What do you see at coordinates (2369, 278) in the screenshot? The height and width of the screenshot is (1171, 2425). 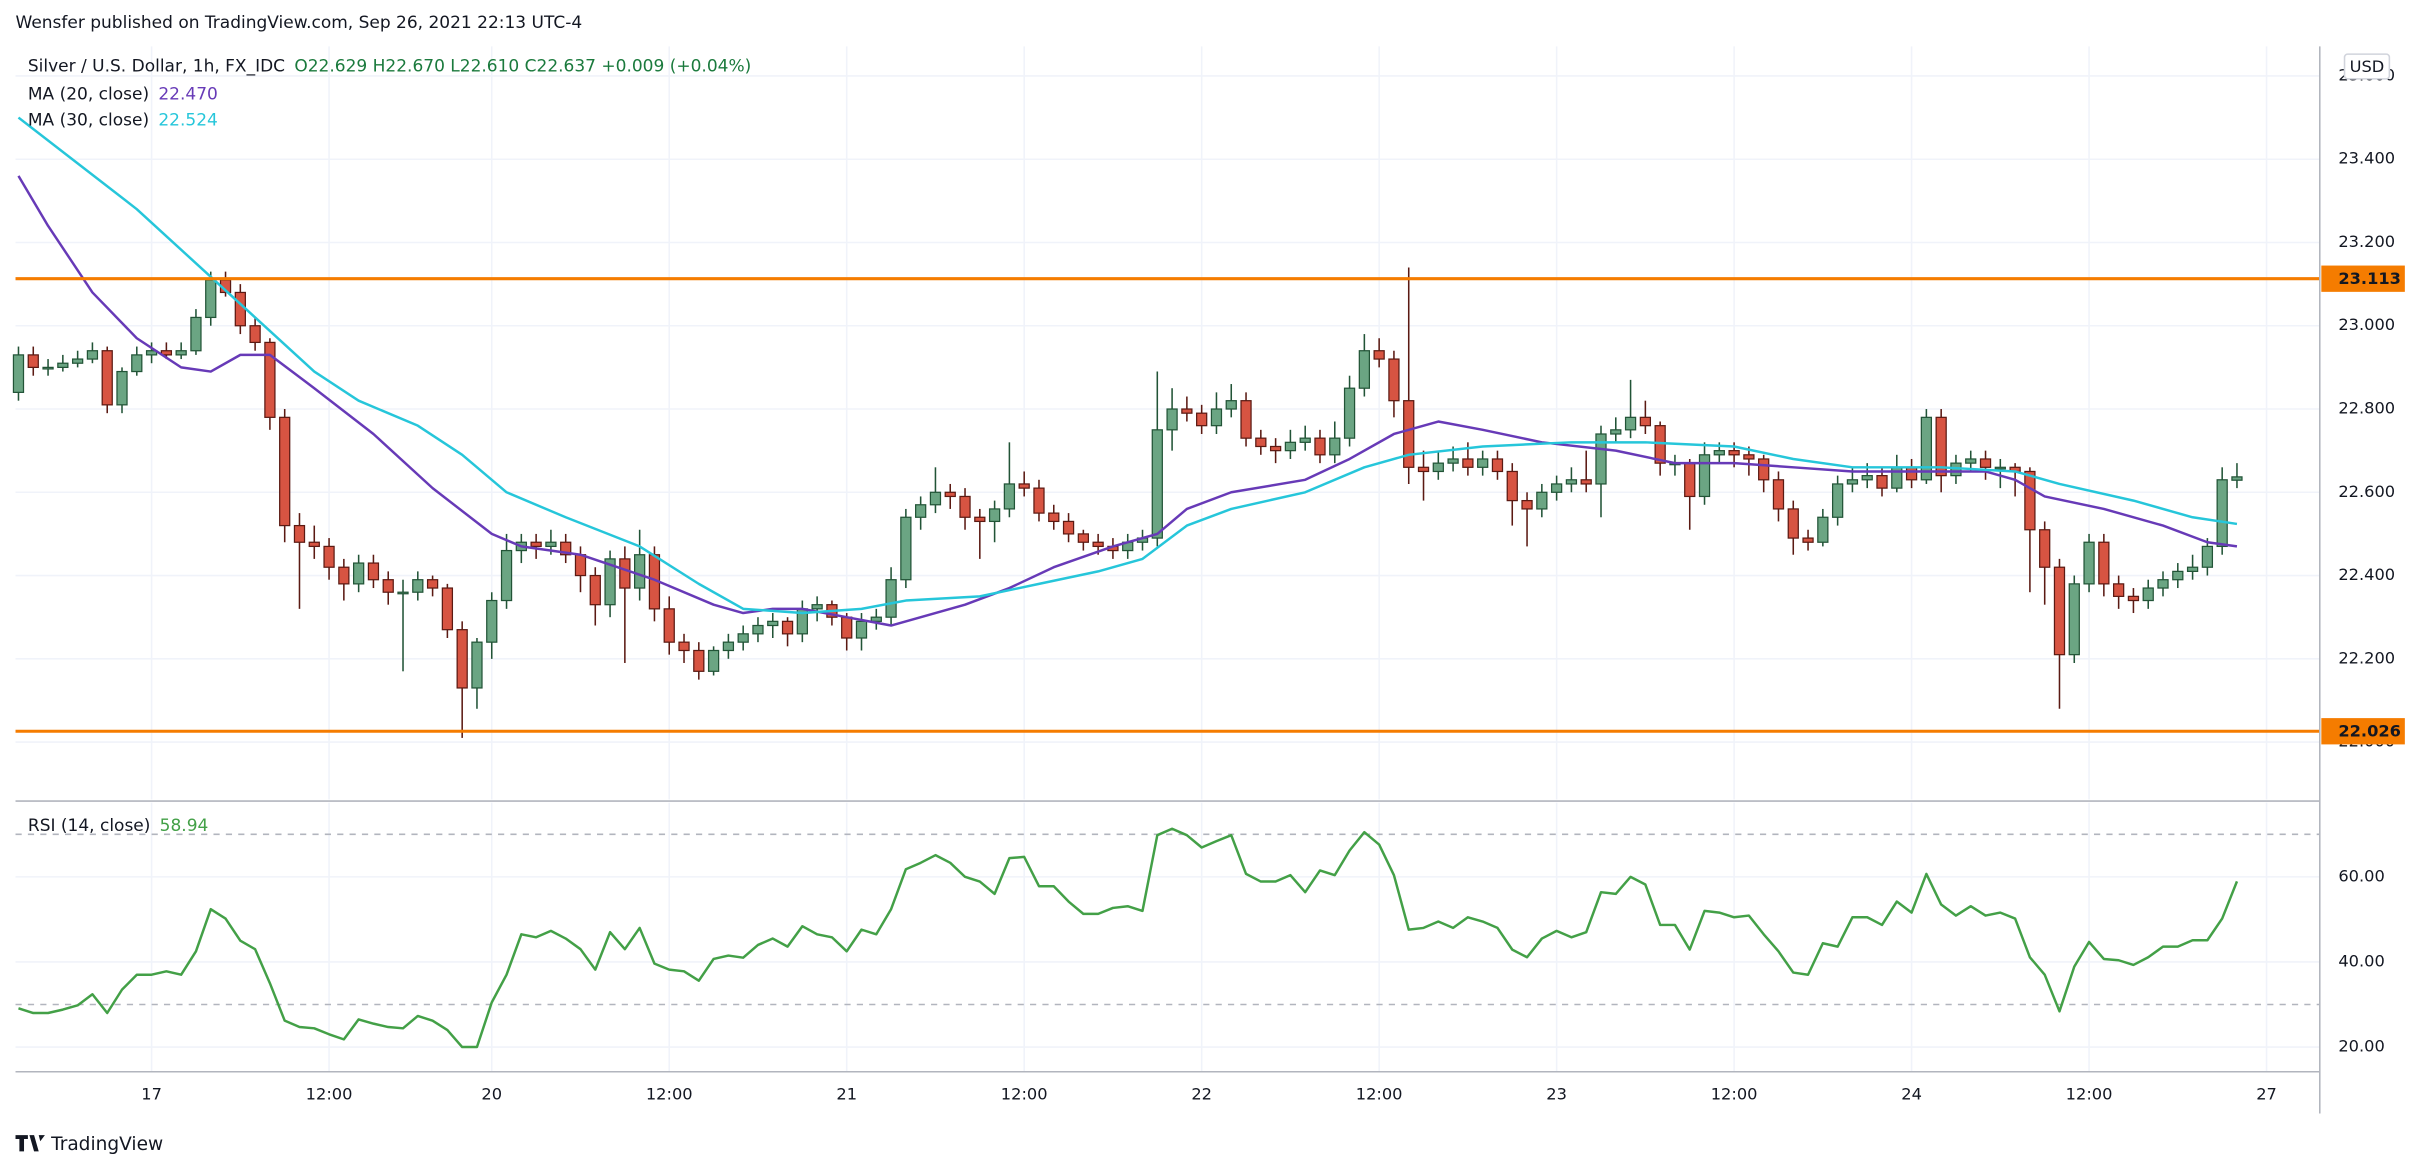 I see `level-tag-label: 23.113` at bounding box center [2369, 278].